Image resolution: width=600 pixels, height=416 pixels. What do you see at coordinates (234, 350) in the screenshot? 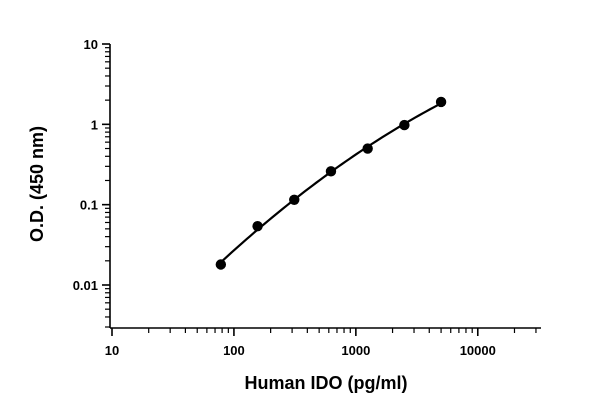
I see `x-tick-label: 100` at bounding box center [234, 350].